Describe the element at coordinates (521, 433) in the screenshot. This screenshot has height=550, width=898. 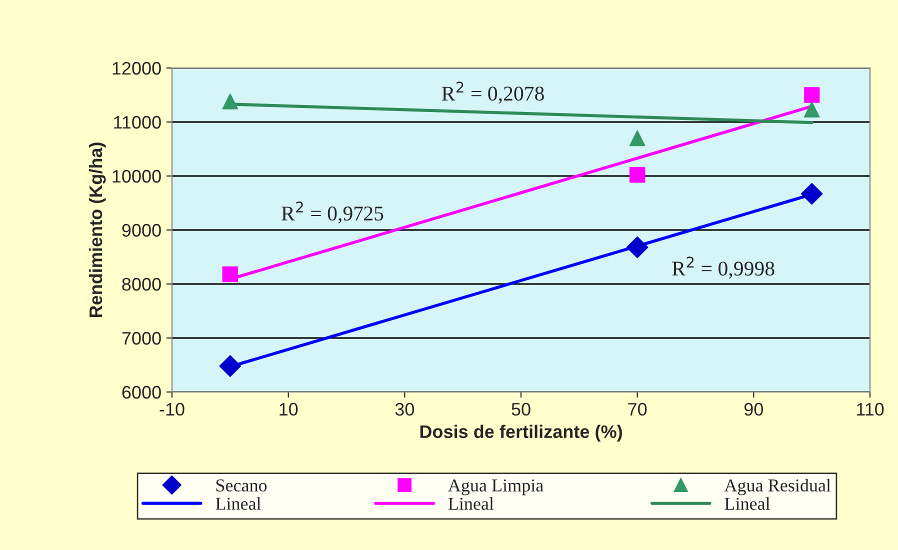
I see `x-axis-title: Dosis de fertilizante (%)` at that location.